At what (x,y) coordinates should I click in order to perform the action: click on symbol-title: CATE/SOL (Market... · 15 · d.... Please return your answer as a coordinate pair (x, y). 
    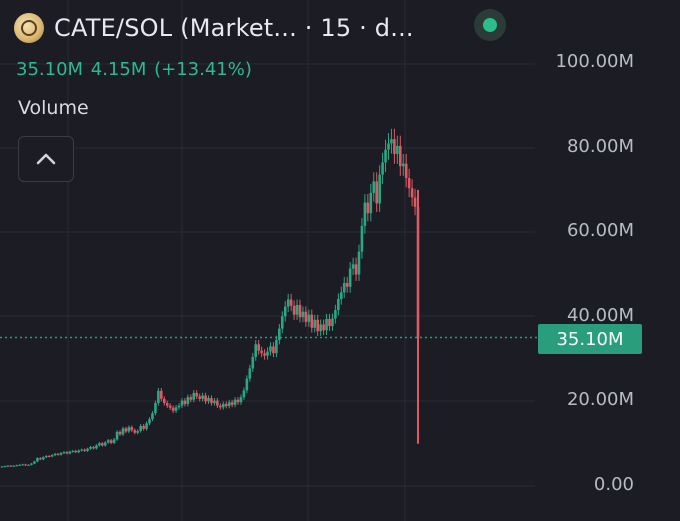
    Looking at the image, I should click on (234, 28).